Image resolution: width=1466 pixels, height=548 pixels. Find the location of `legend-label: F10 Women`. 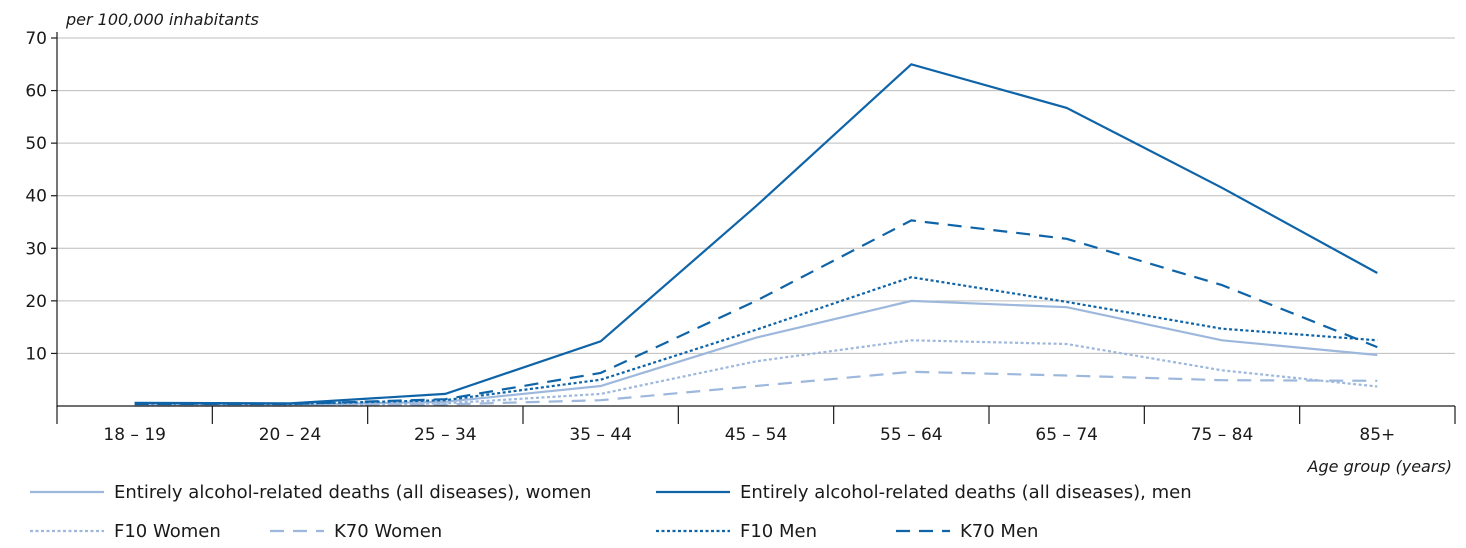

legend-label: F10 Women is located at coordinates (167, 531).